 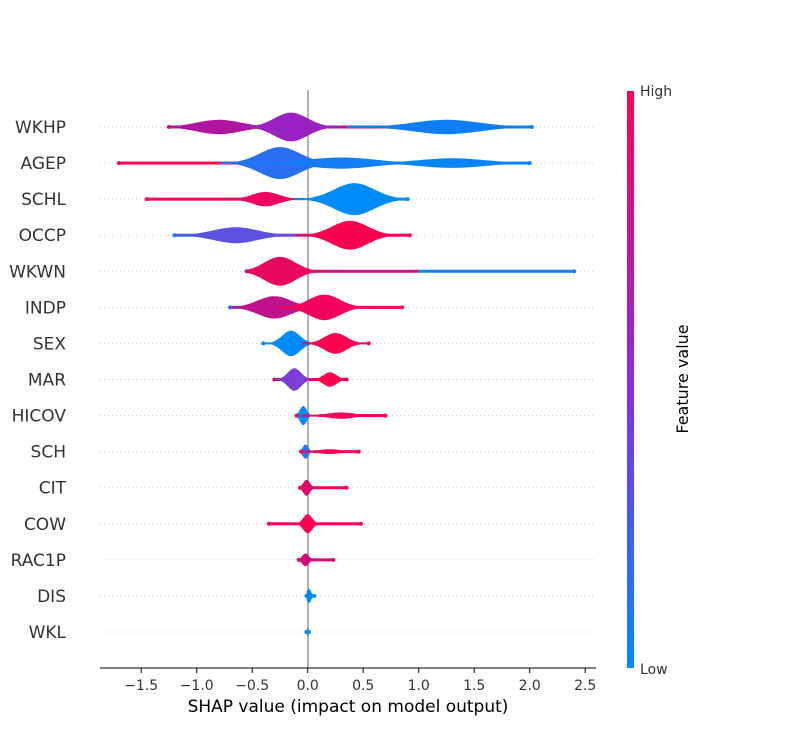 I want to click on feature-label: SCHL, so click(x=43, y=200).